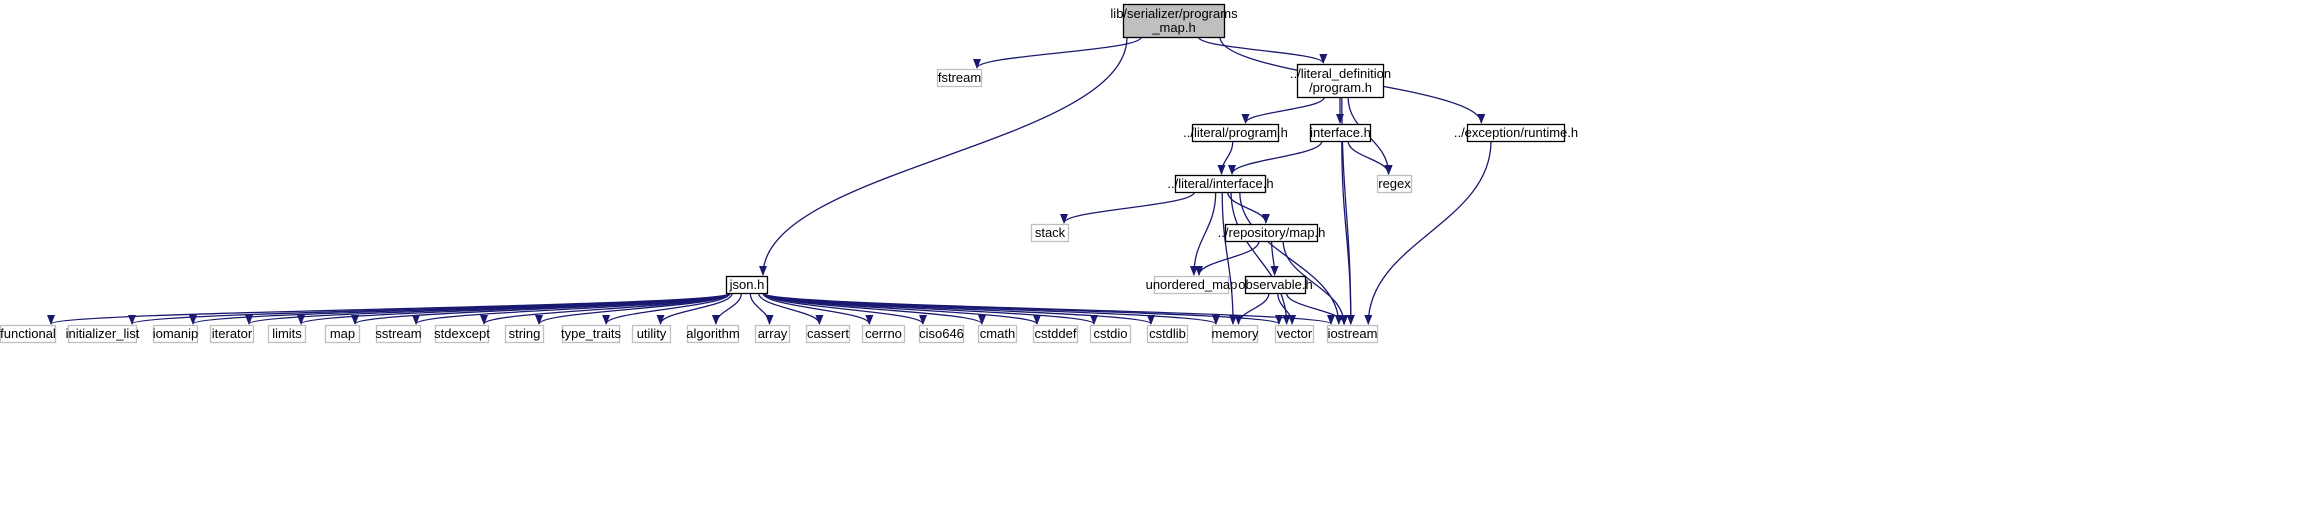 This screenshot has height=515, width=2321. What do you see at coordinates (175, 334) in the screenshot?
I see `node-iomanip: iomanip` at bounding box center [175, 334].